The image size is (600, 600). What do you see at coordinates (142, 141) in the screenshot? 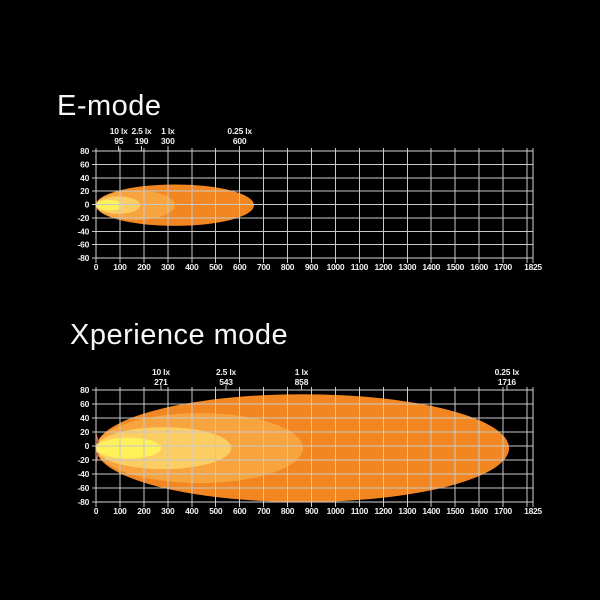
I see `isolux-distance: 190` at bounding box center [142, 141].